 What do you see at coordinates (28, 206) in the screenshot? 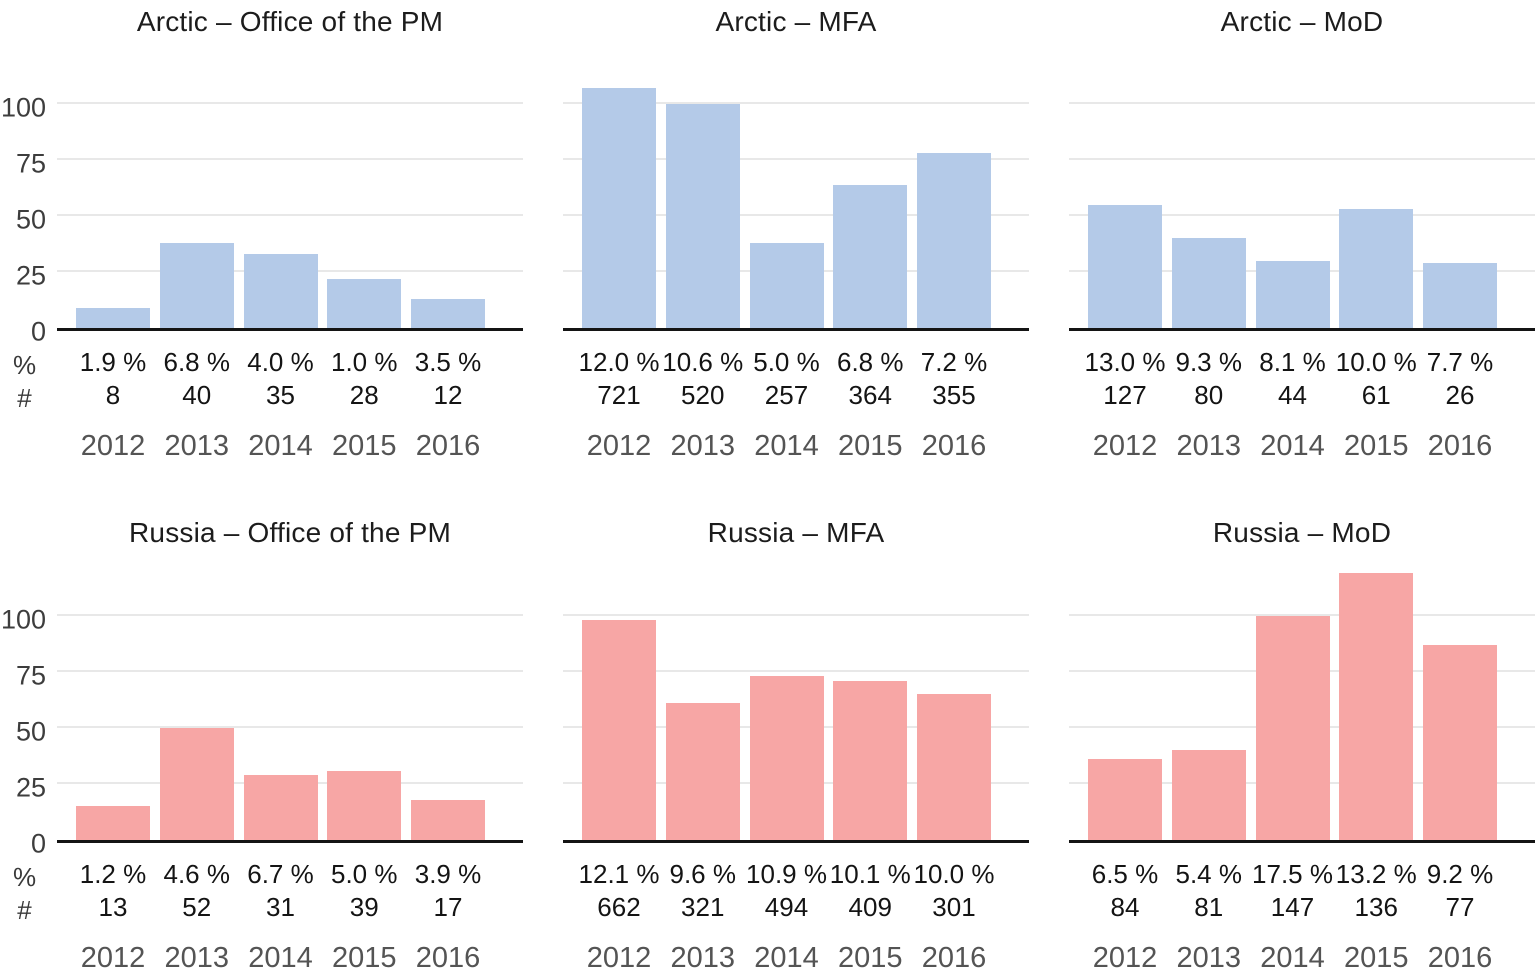
I see `y-axis-gutter: 0 25 50 75 100 % #` at bounding box center [28, 206].